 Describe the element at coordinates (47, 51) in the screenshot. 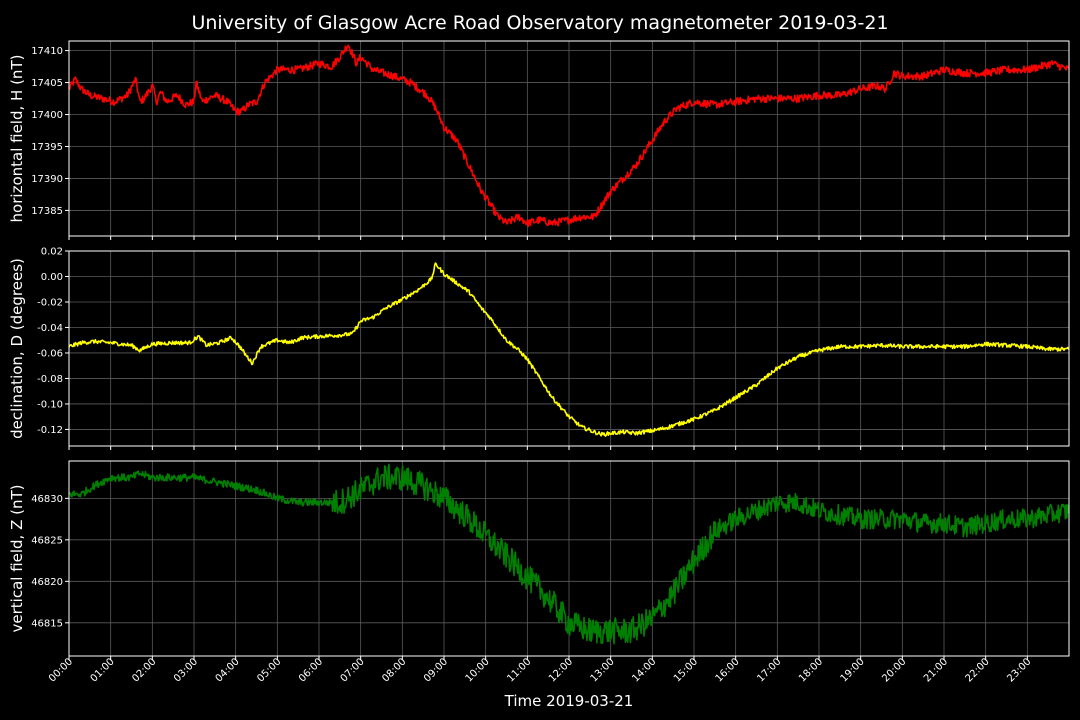

I see `y-tick-label: 17410` at that location.